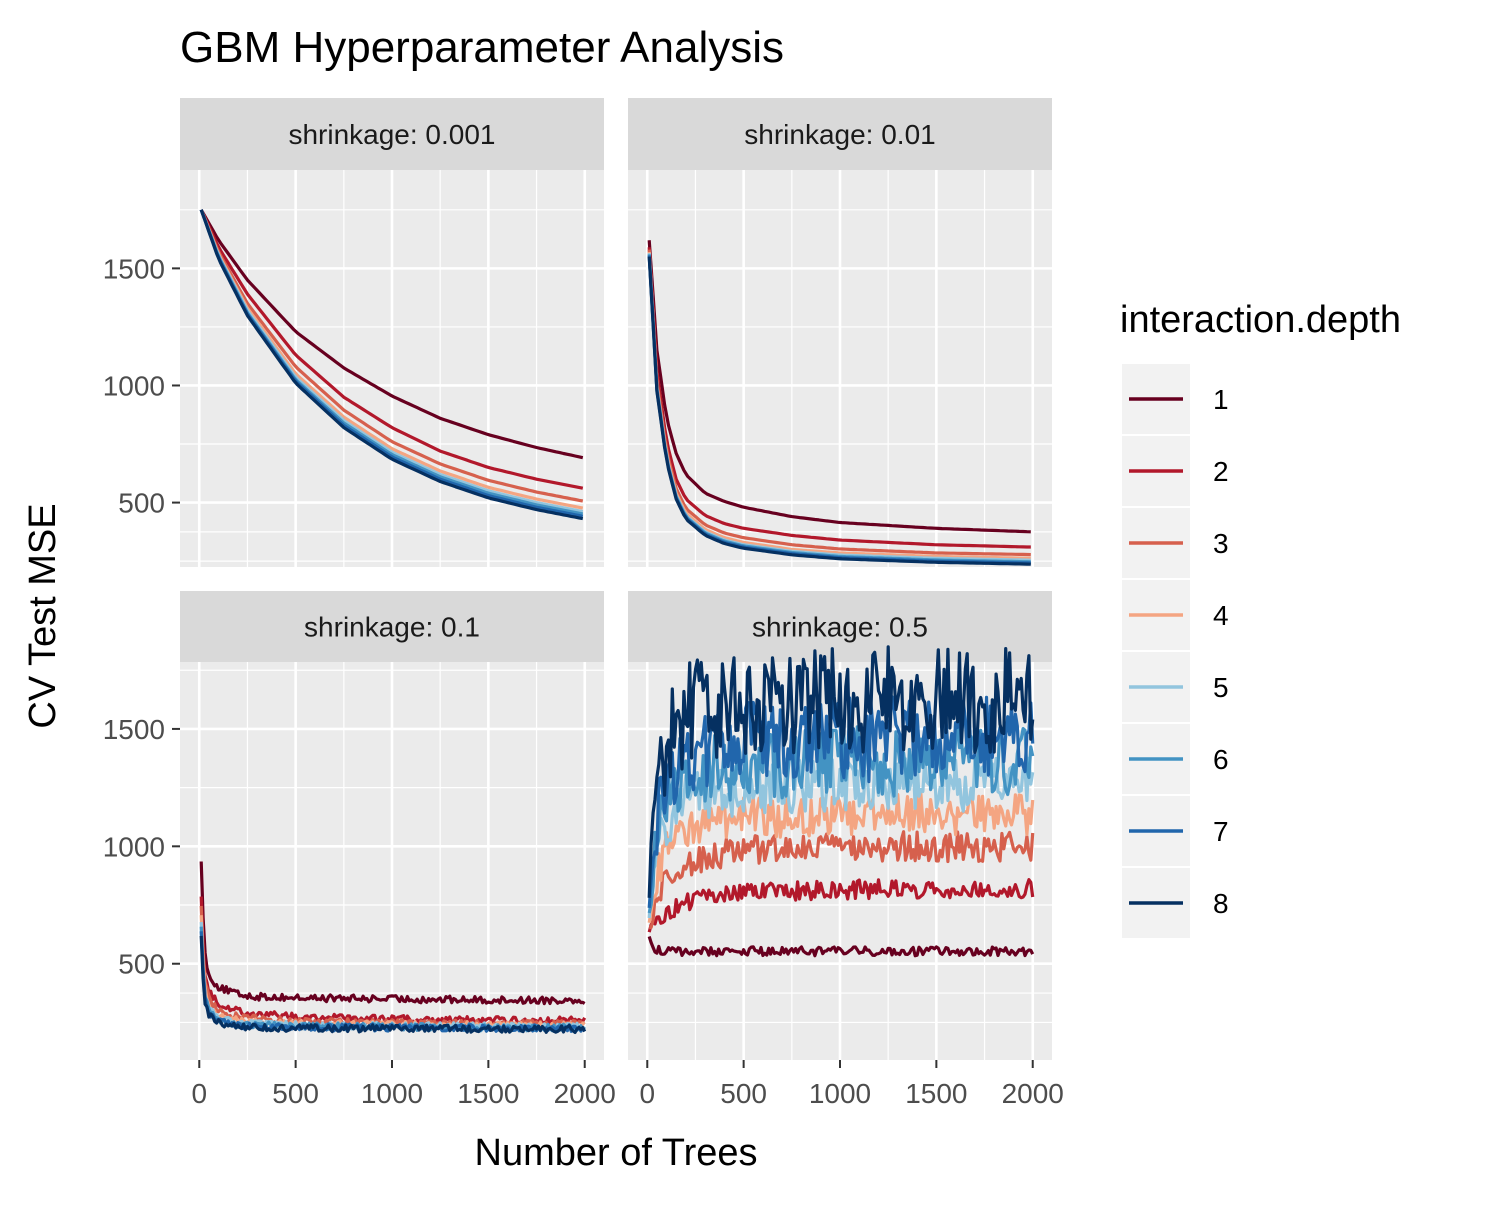 The width and height of the screenshot is (1500, 1205). I want to click on facet-strip-label: shrinkage: 0.01, so click(839, 134).